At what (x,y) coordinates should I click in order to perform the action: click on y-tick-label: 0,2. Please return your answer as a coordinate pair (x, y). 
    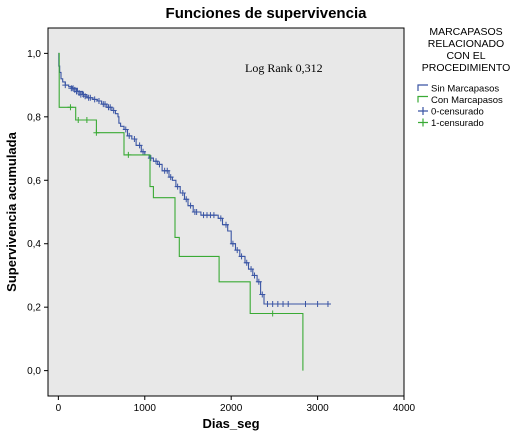
    Looking at the image, I should click on (34, 308).